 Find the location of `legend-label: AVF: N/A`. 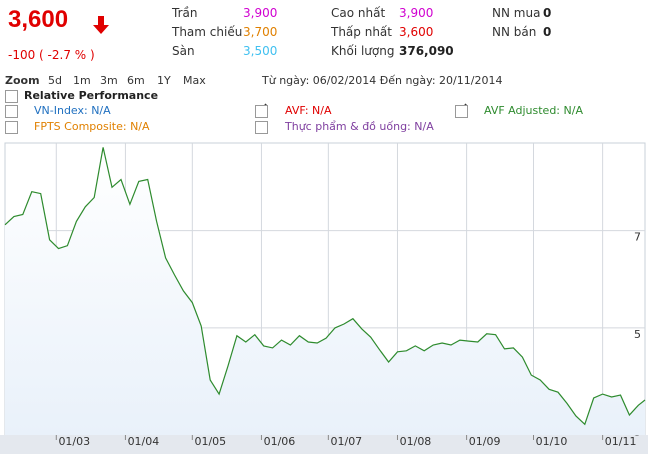

legend-label: AVF: N/A is located at coordinates (308, 110).